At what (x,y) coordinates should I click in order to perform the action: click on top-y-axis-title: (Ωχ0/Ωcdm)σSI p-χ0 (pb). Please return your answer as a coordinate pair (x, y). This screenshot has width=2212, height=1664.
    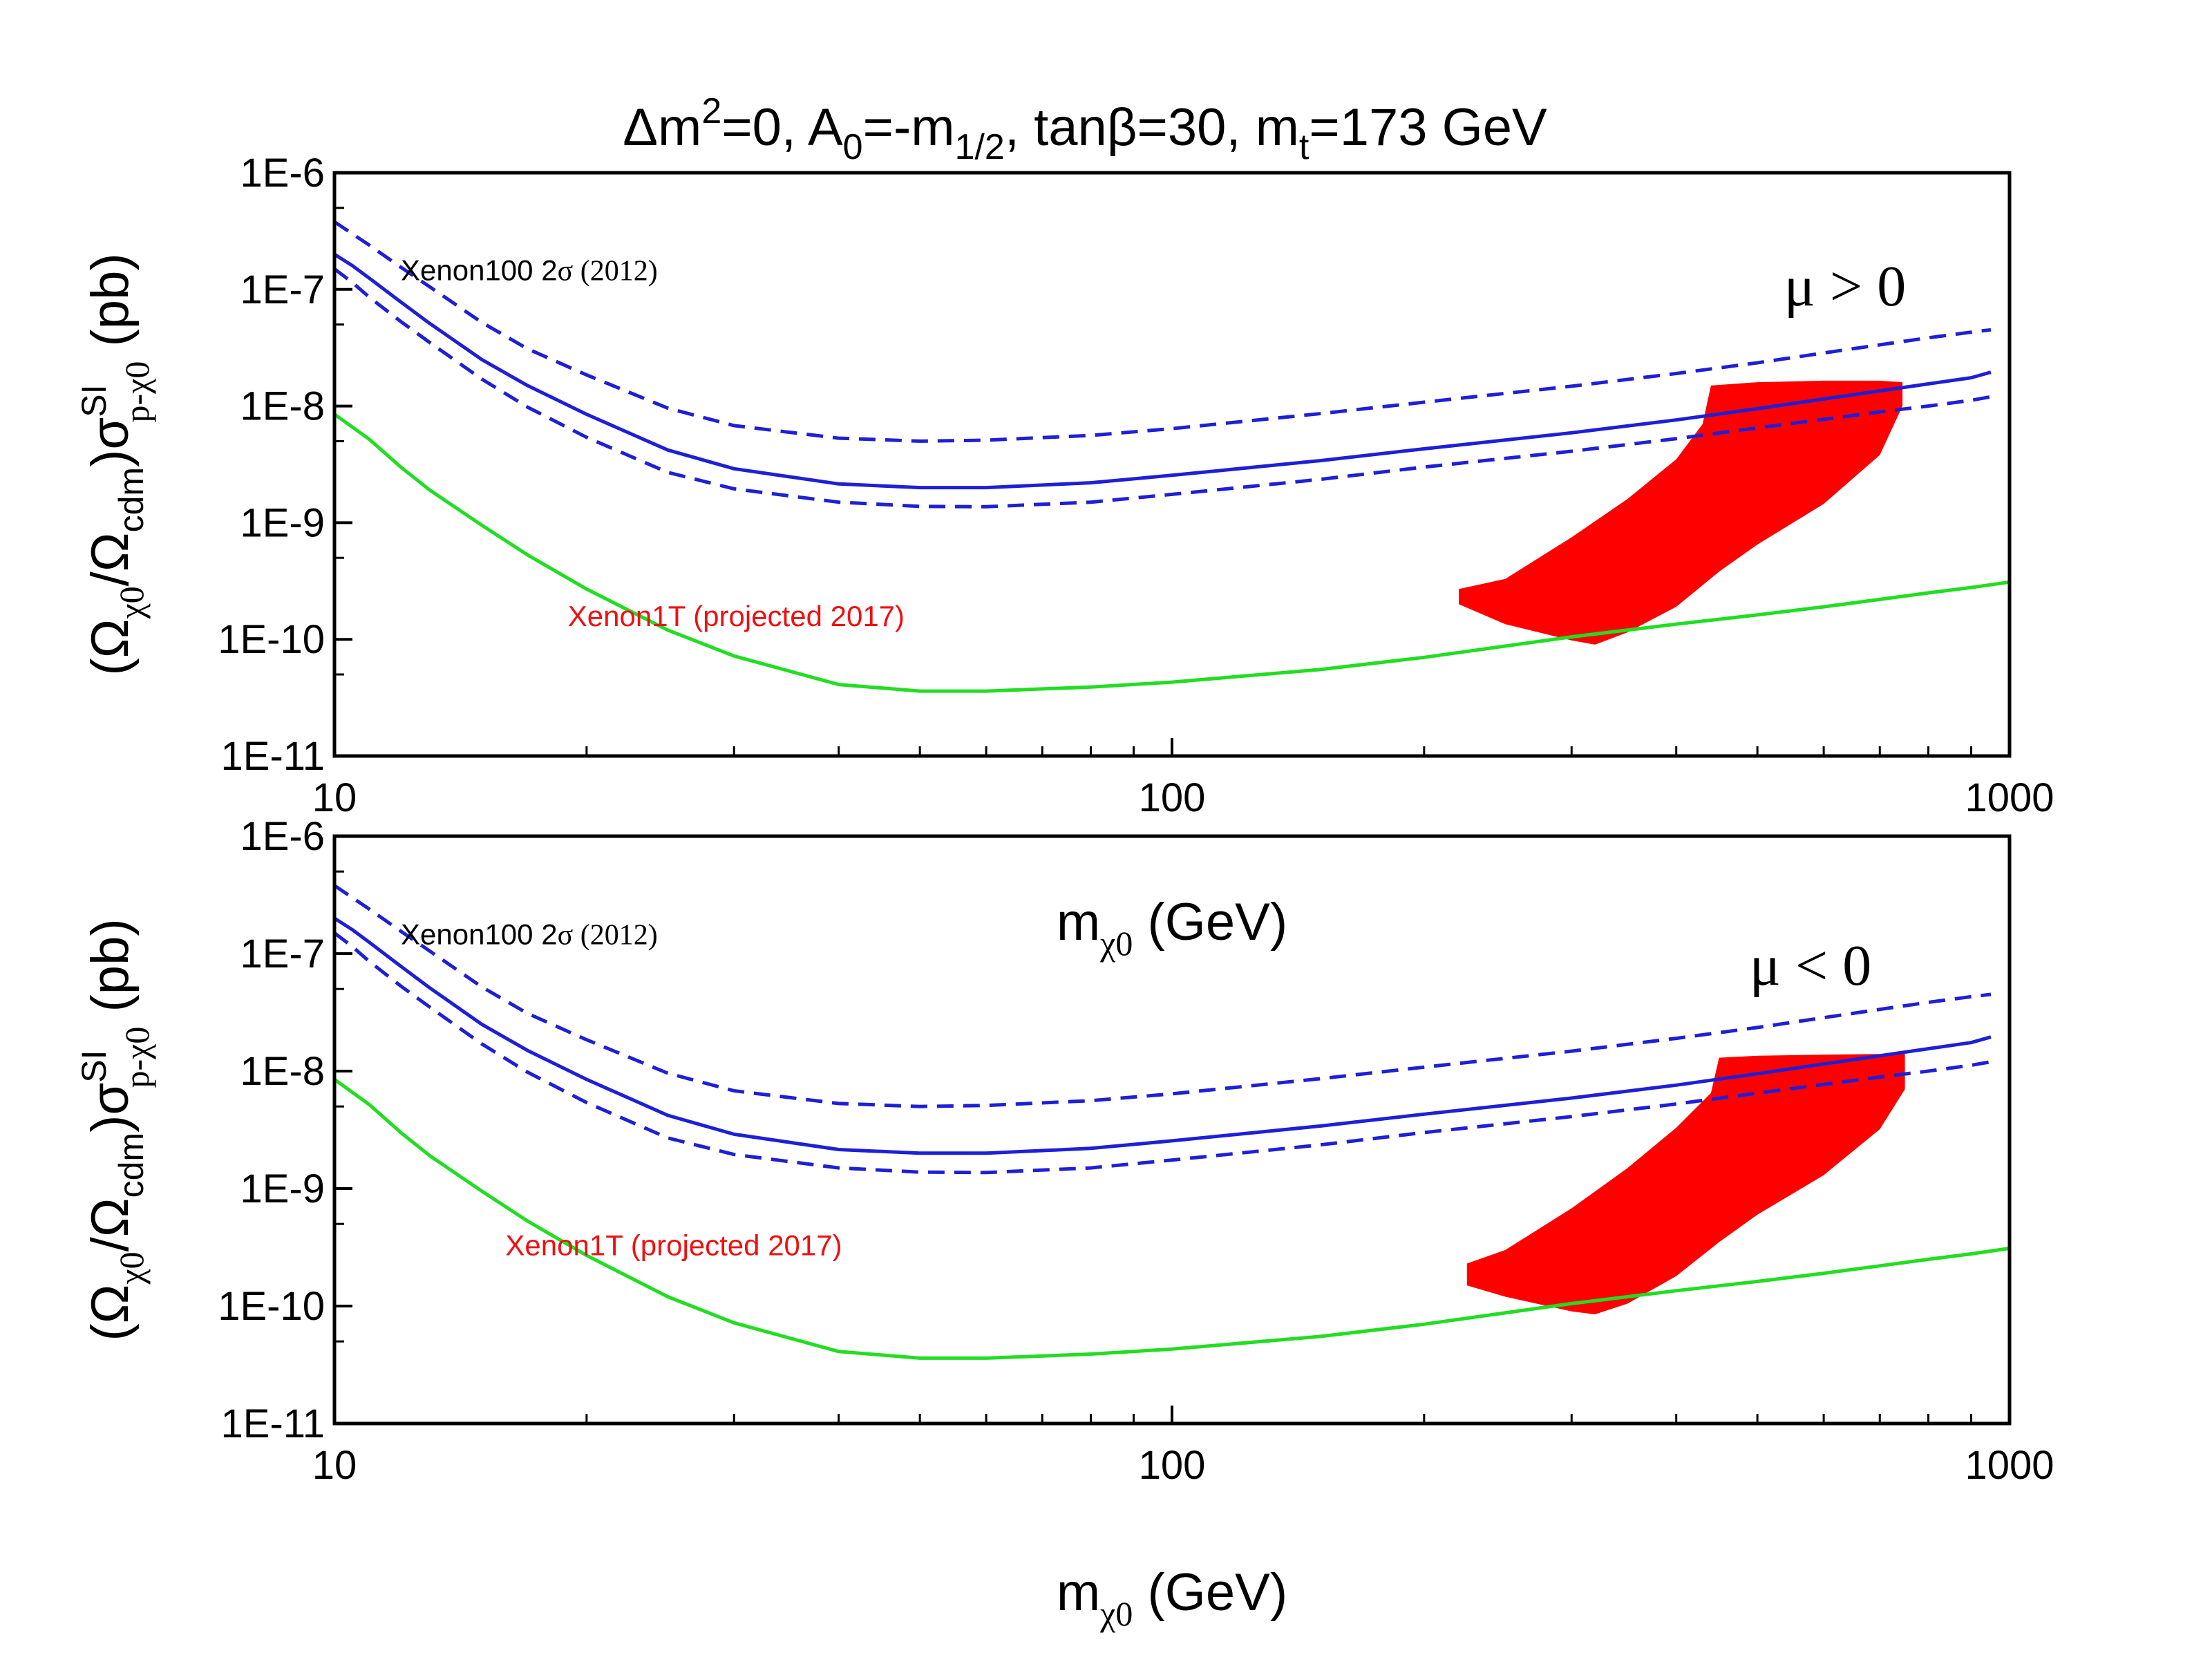
    Looking at the image, I should click on (115, 464).